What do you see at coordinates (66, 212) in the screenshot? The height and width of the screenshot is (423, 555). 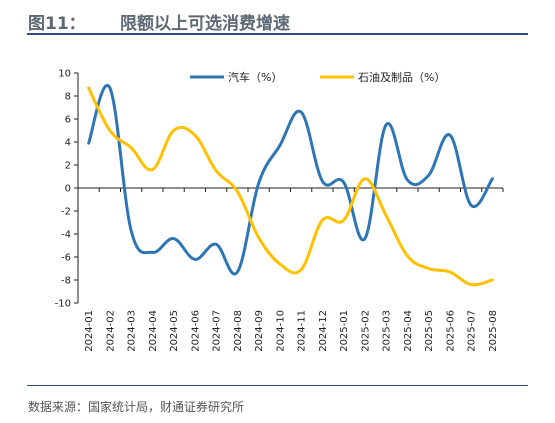 I see `y-tick-label: -2` at bounding box center [66, 212].